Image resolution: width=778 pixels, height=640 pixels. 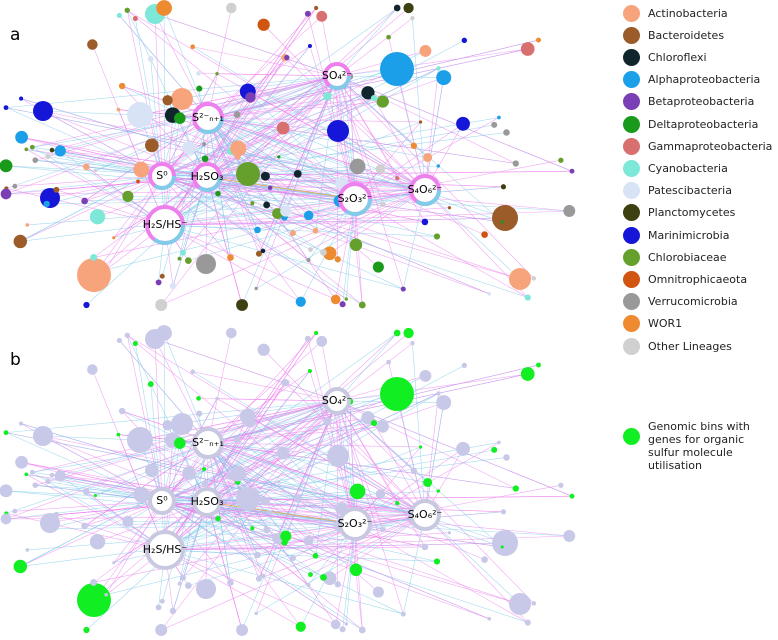 I want to click on legend-label: Gammaproteobacteria, so click(x=710, y=146).